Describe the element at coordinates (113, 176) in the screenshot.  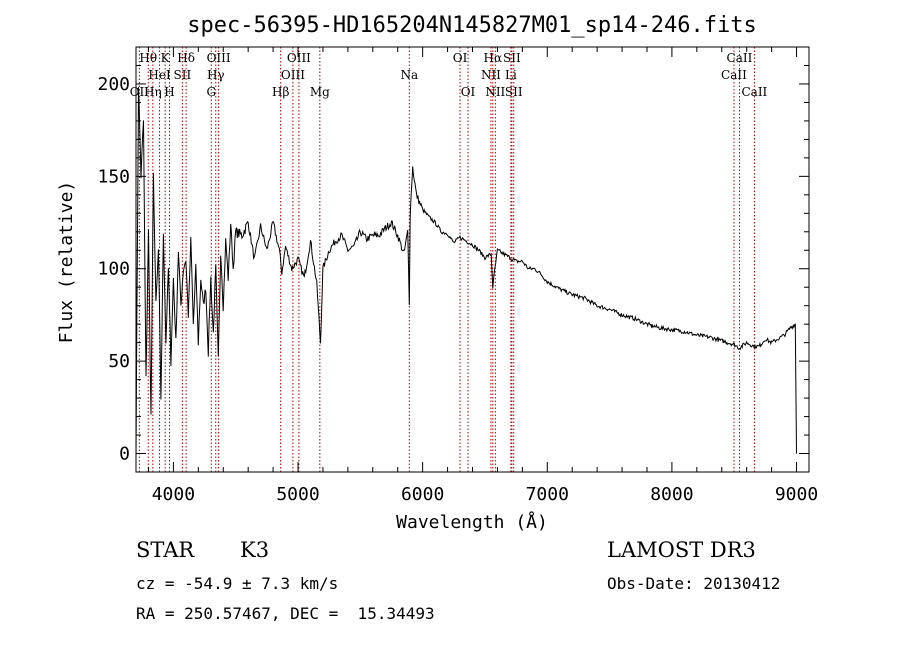
I see `y-tick-label: 150` at that location.